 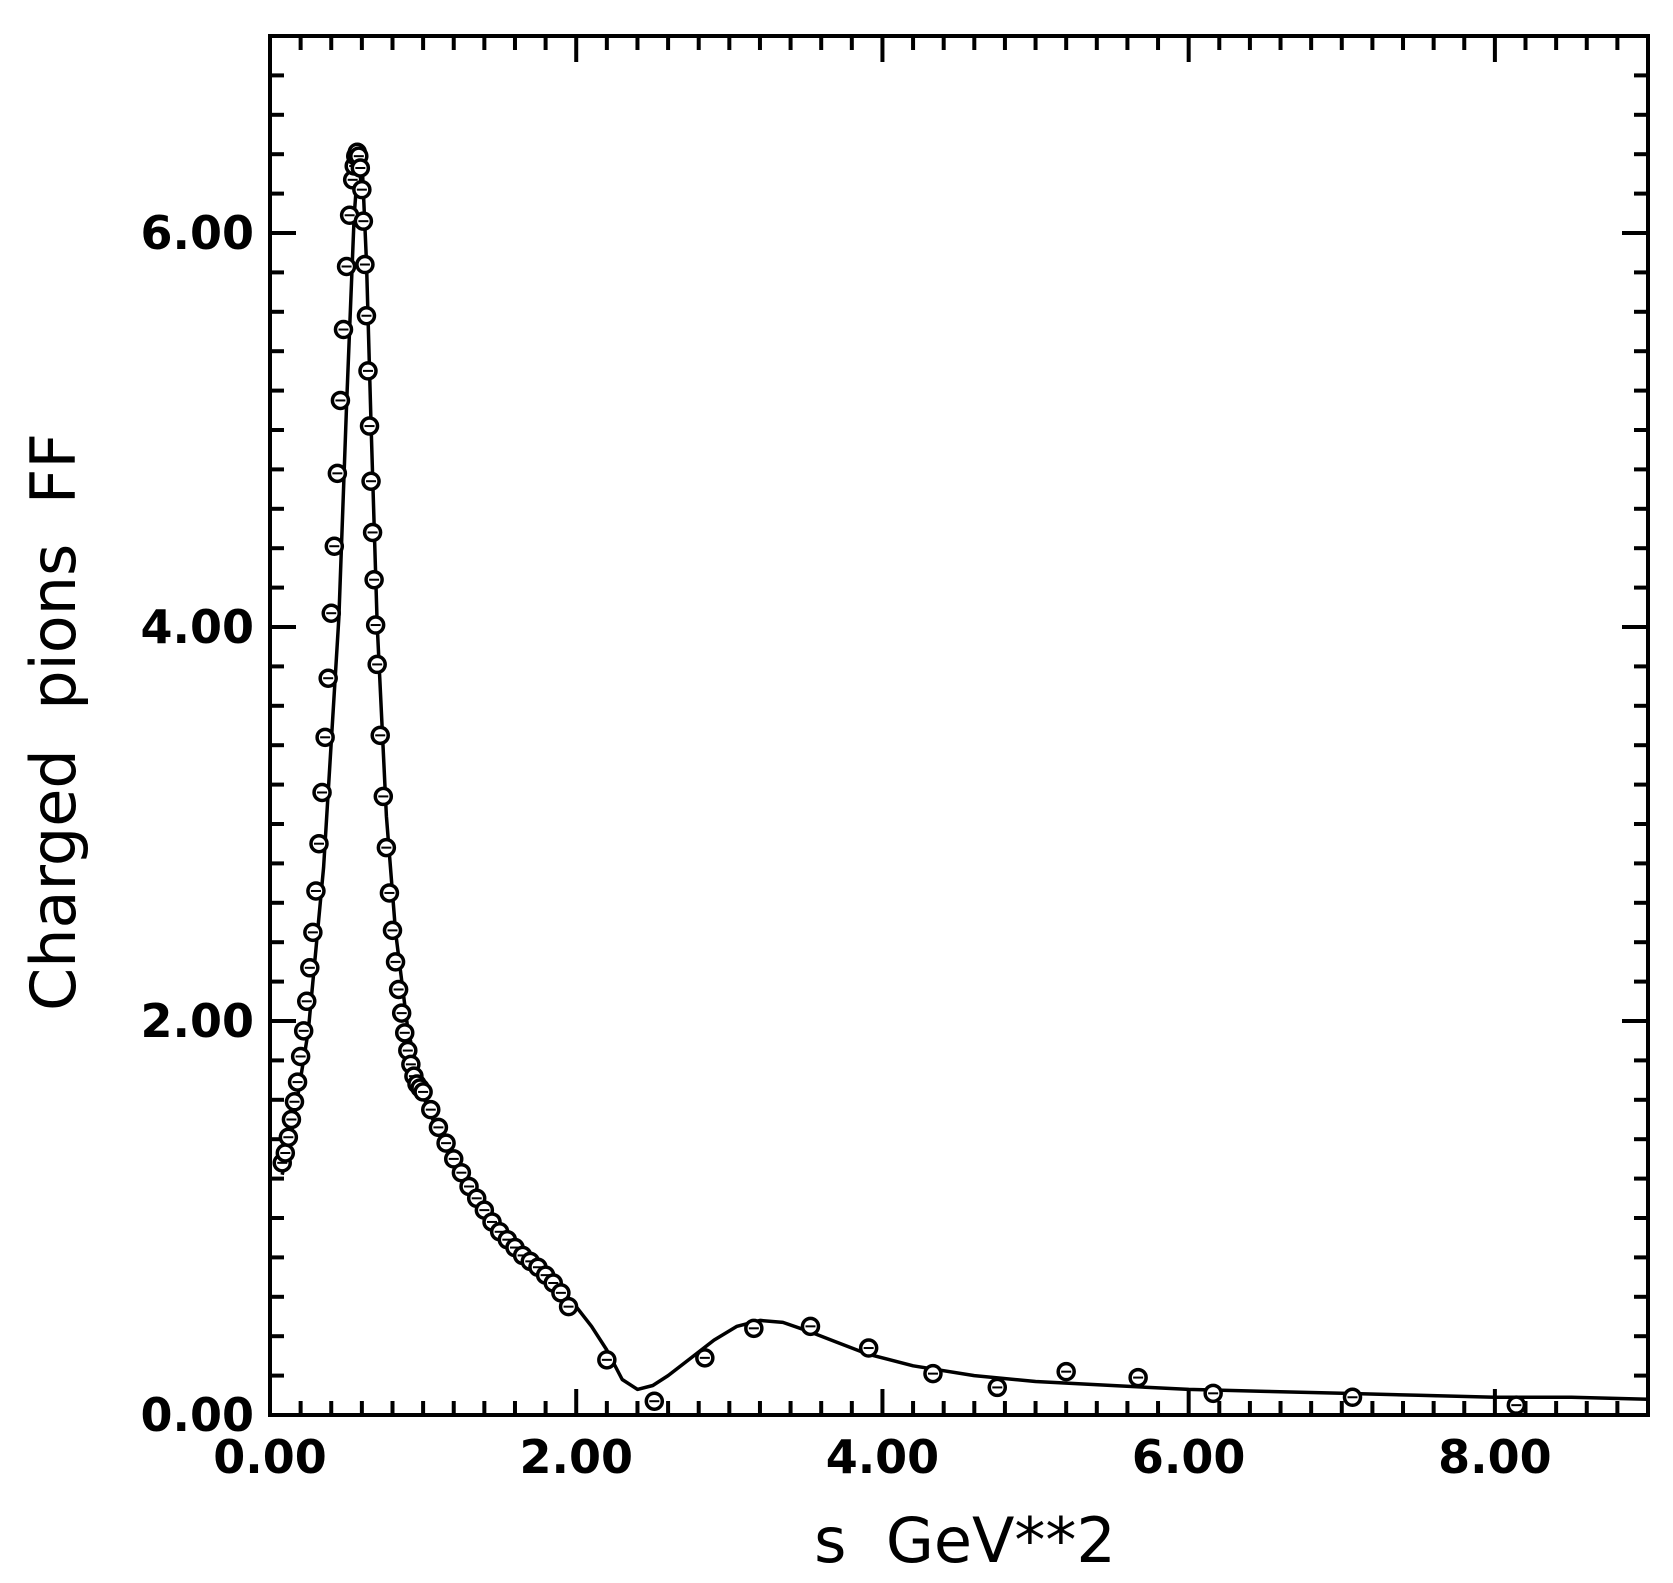 What do you see at coordinates (198, 233) in the screenshot?
I see `y-tick-label: 6.00` at bounding box center [198, 233].